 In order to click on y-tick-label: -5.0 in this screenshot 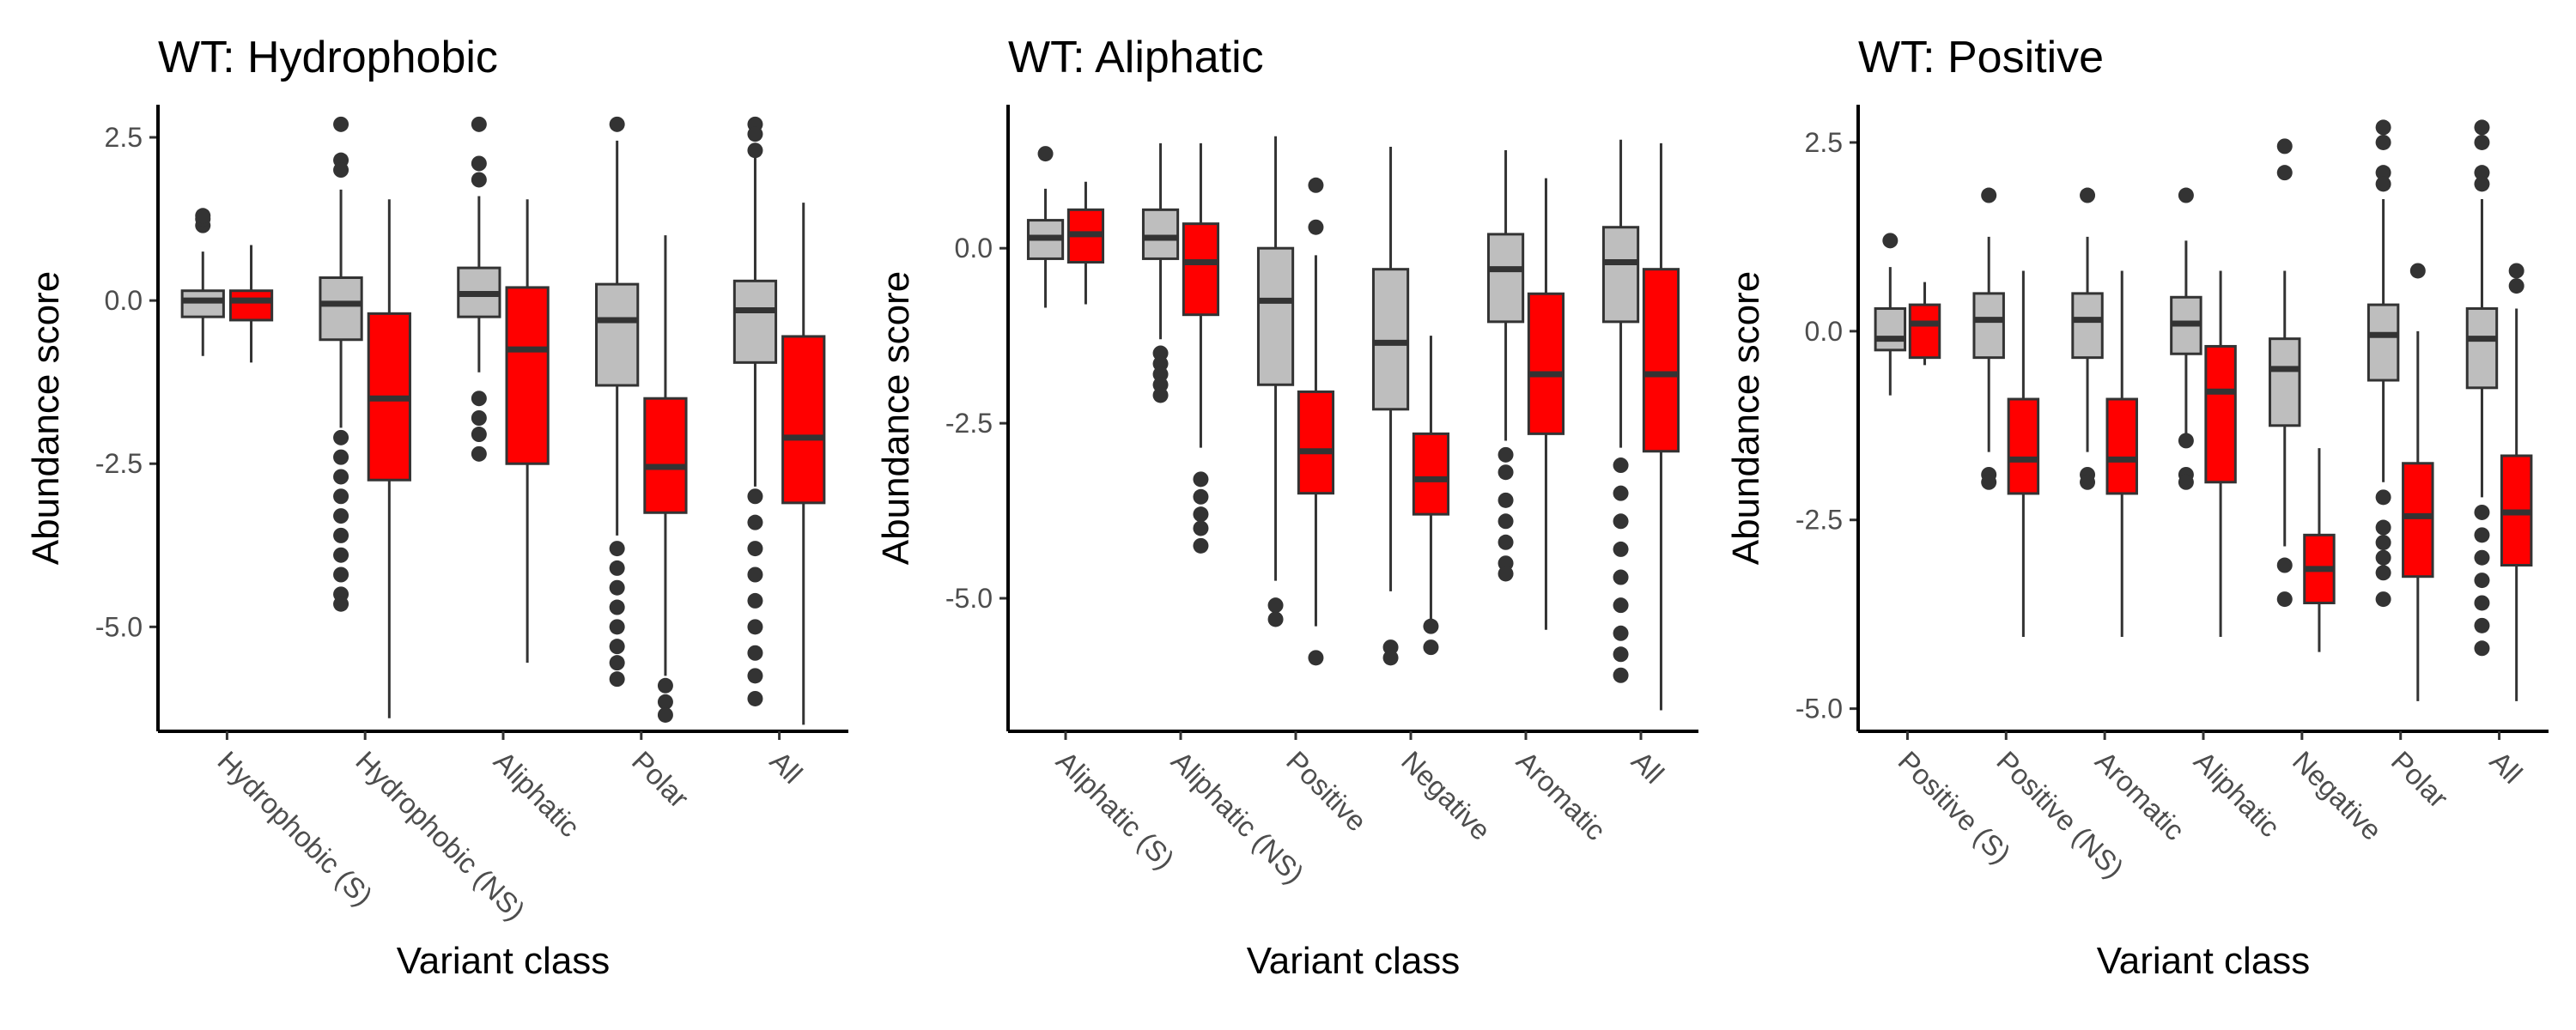, I will do `click(969, 598)`.